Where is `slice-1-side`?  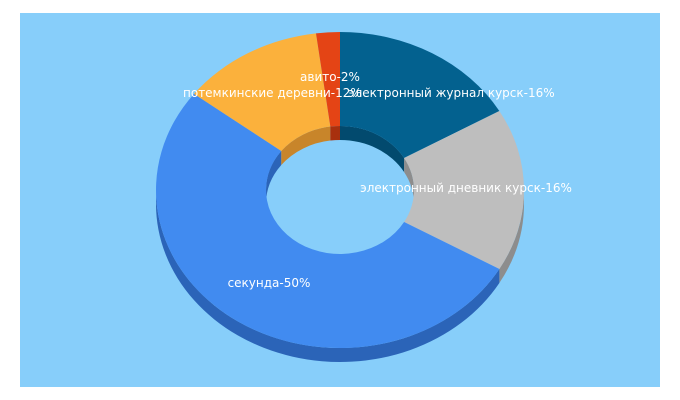
slice-1-side is located at coordinates (511, 236).